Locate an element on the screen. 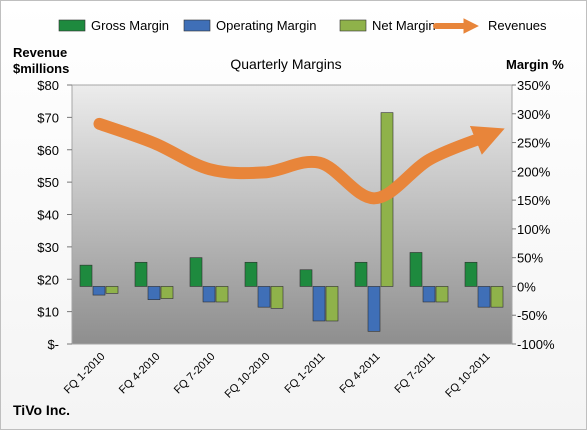 Image resolution: width=587 pixels, height=431 pixels. left-tick-label: $60 is located at coordinates (48, 150).